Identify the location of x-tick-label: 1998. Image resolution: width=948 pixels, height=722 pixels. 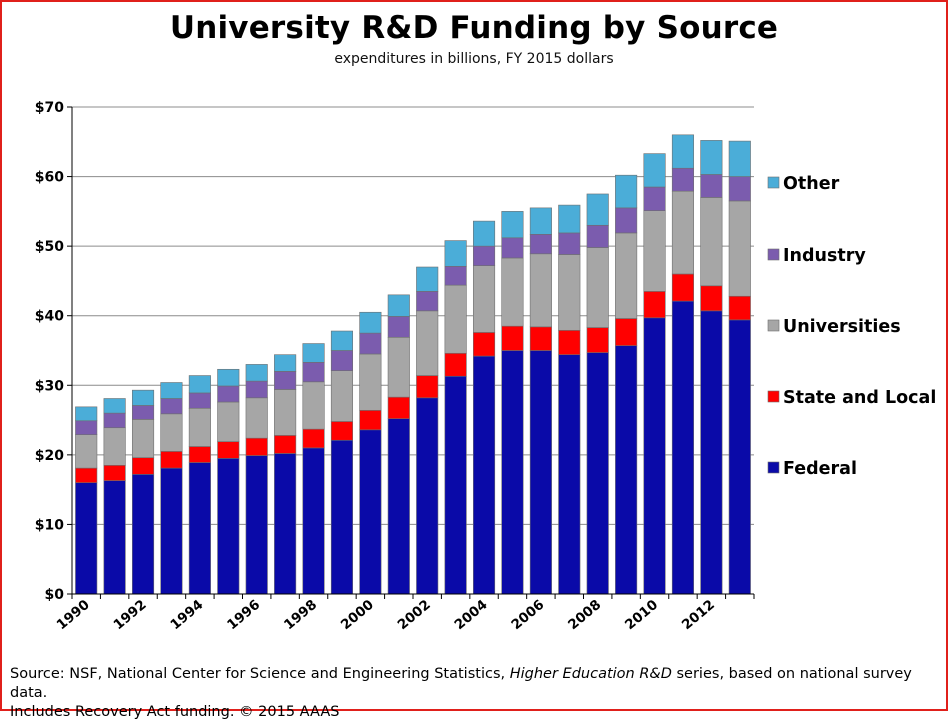
(300, 615).